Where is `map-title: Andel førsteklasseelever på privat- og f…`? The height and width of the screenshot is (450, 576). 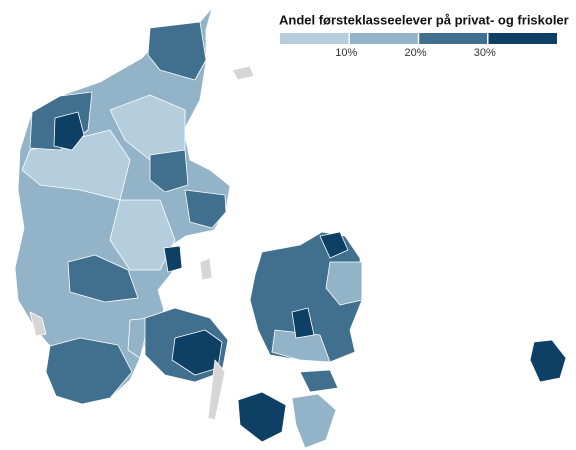
map-title: Andel førsteklasseelever på privat- og f… is located at coordinates (424, 19).